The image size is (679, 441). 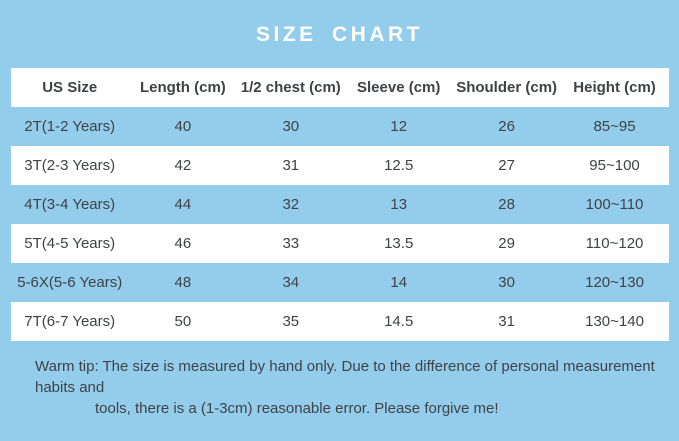 What do you see at coordinates (614, 243) in the screenshot?
I see `cell-height: 110~120` at bounding box center [614, 243].